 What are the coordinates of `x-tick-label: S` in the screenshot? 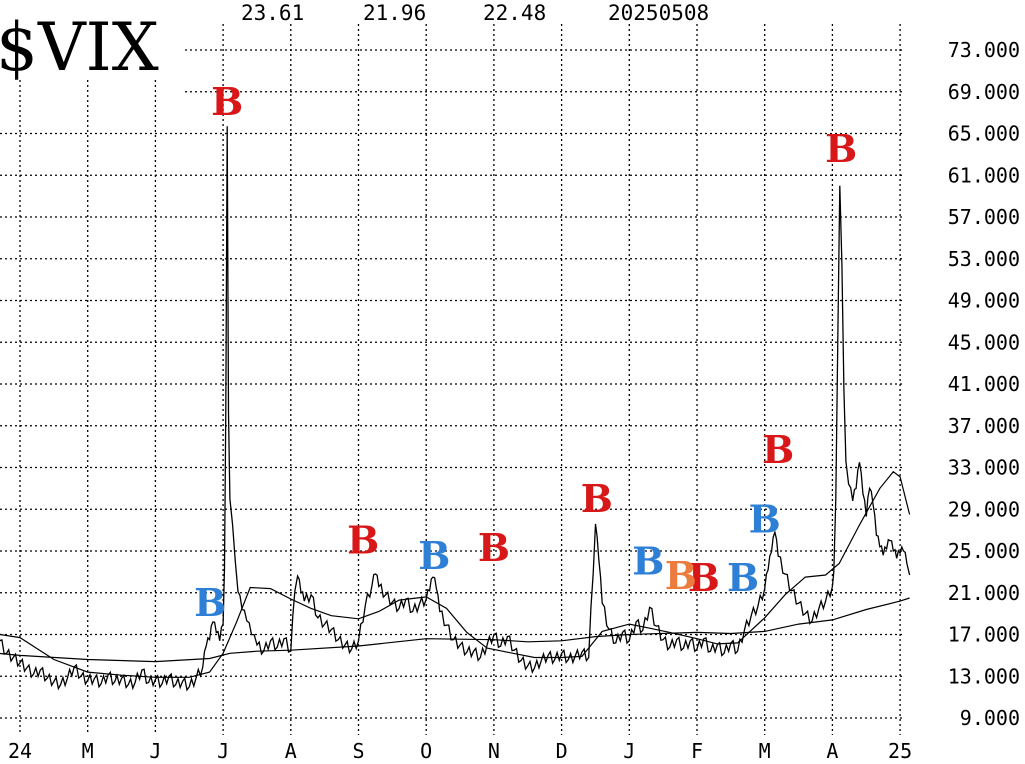 It's located at (358, 751).